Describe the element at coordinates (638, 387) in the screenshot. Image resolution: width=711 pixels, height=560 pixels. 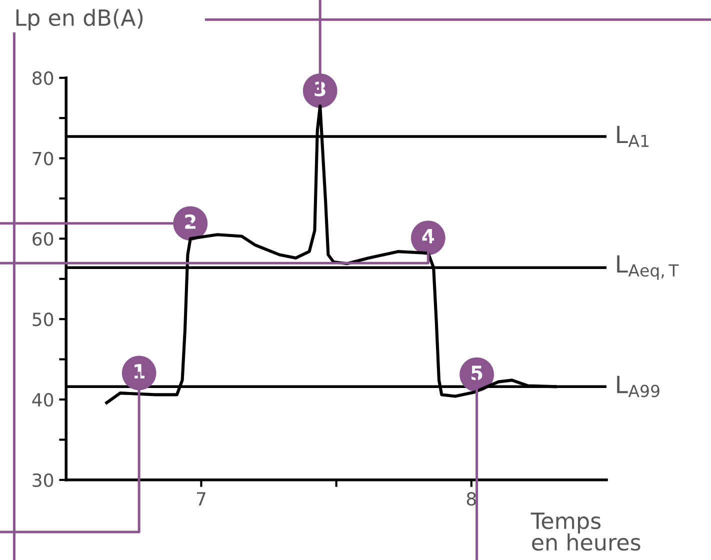
I see `ref-line-label: L$_{A99}$` at that location.